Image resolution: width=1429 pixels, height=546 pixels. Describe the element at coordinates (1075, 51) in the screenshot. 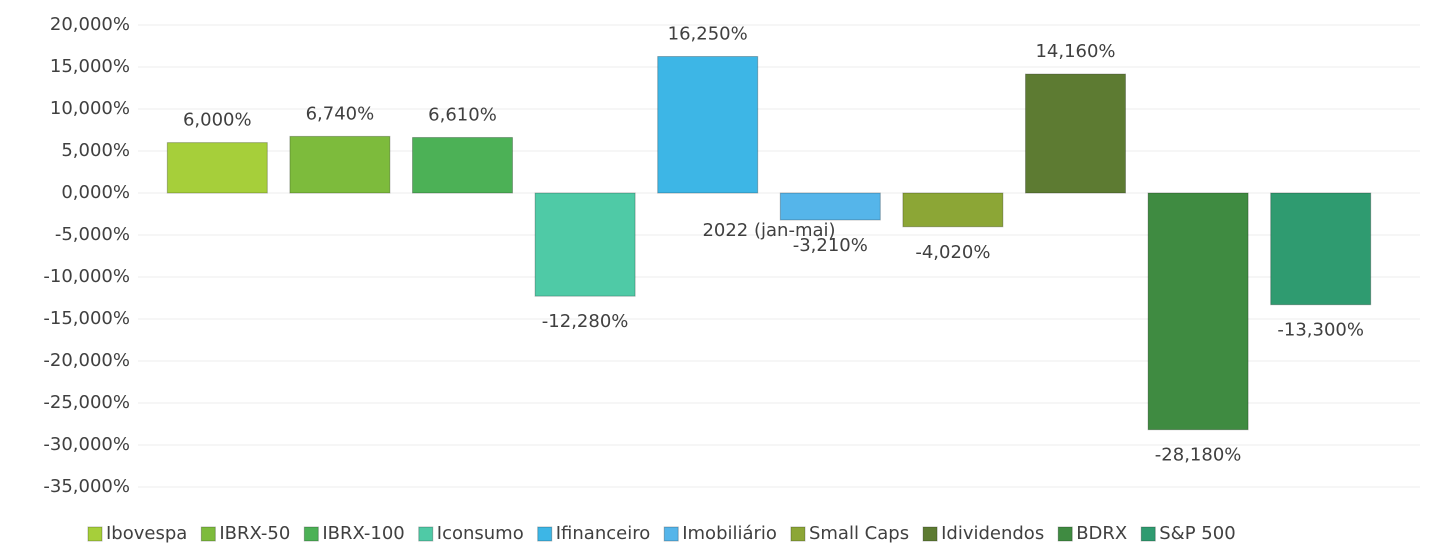

I see `data-label: 14,160%` at that location.